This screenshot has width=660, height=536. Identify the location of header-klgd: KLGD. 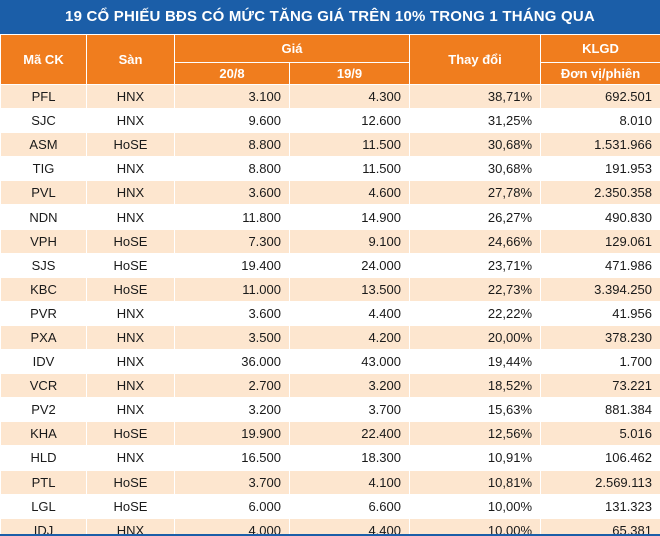
(600, 48).